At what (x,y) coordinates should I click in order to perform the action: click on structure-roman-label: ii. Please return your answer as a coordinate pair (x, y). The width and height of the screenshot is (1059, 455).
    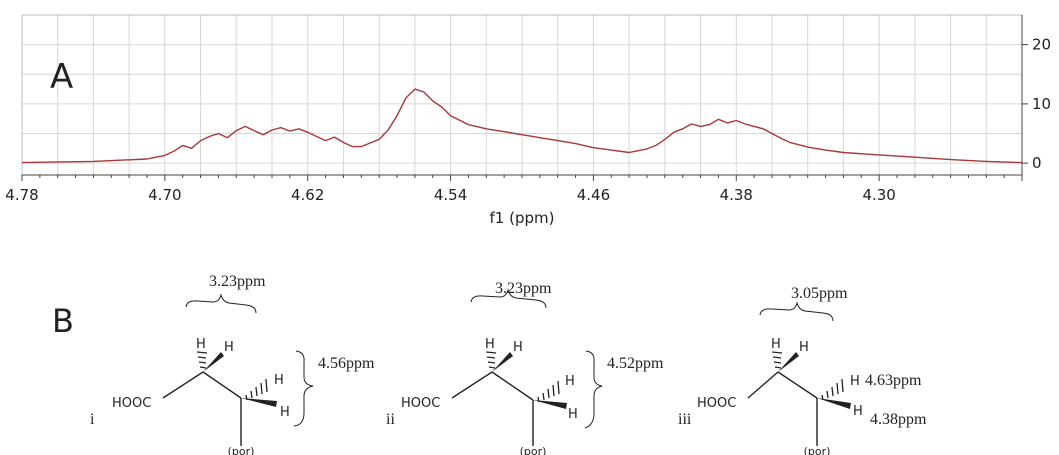
    Looking at the image, I should click on (390, 419).